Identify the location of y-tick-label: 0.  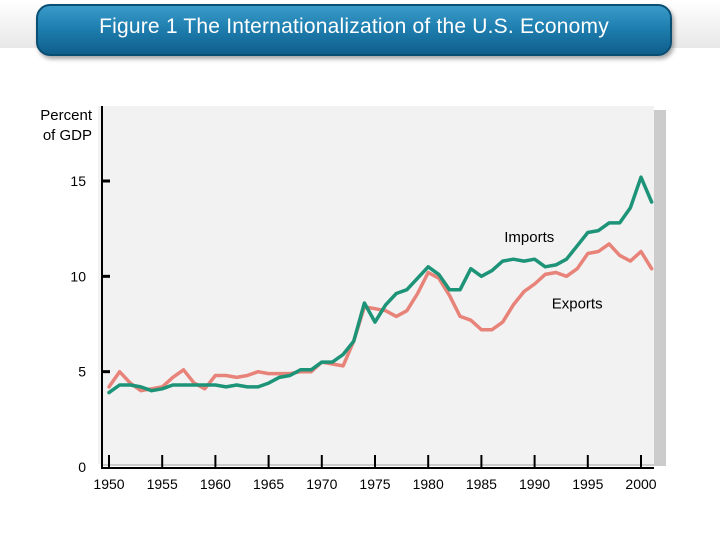
(82, 467).